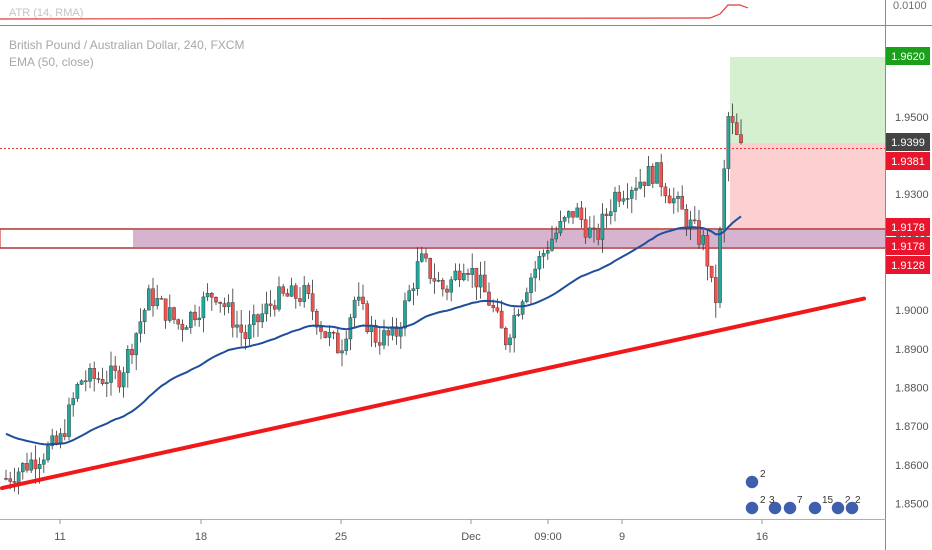  Describe the element at coordinates (912, 427) in the screenshot. I see `price-tick-label: 1.8700` at that location.